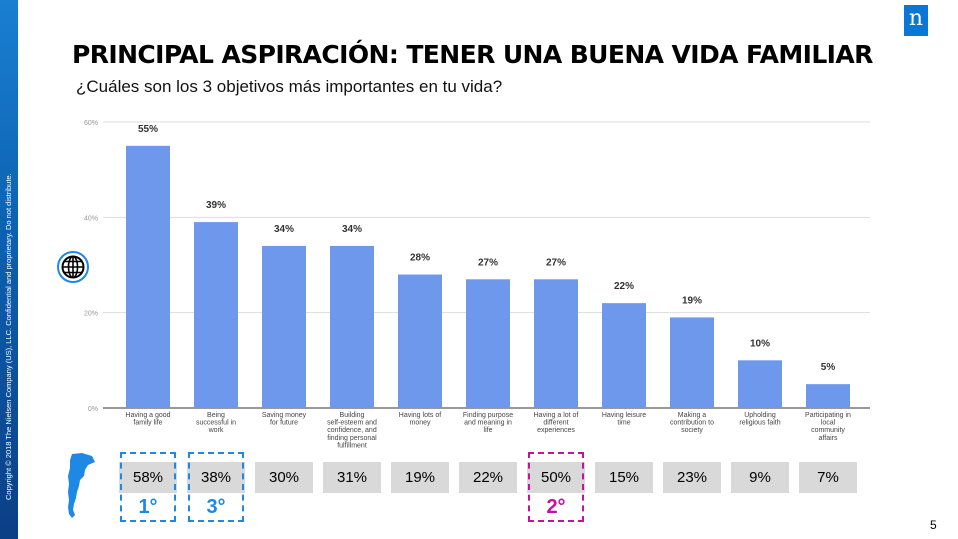  Describe the element at coordinates (828, 438) in the screenshot. I see `x-tick-label-line: affairs` at that location.